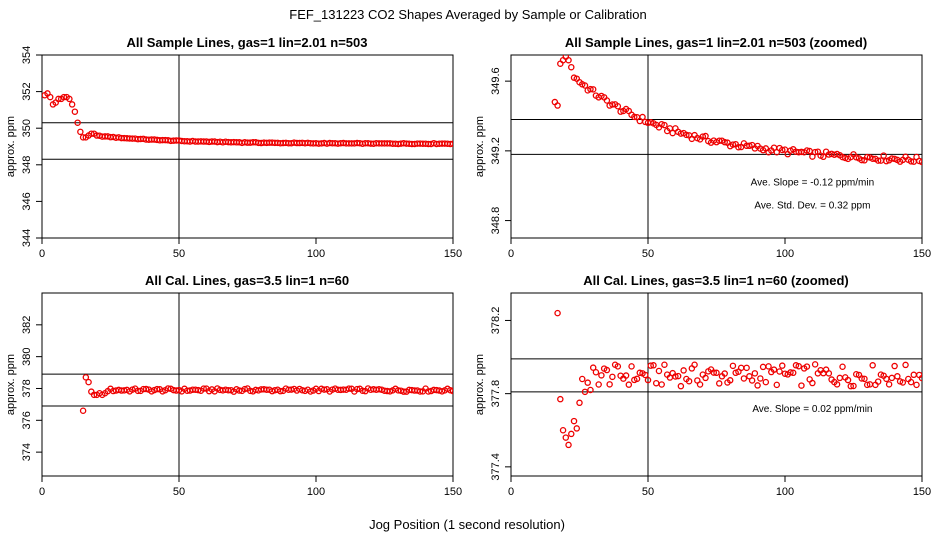  Describe the element at coordinates (27, 91) in the screenshot. I see `y-tick-label: 352` at that location.